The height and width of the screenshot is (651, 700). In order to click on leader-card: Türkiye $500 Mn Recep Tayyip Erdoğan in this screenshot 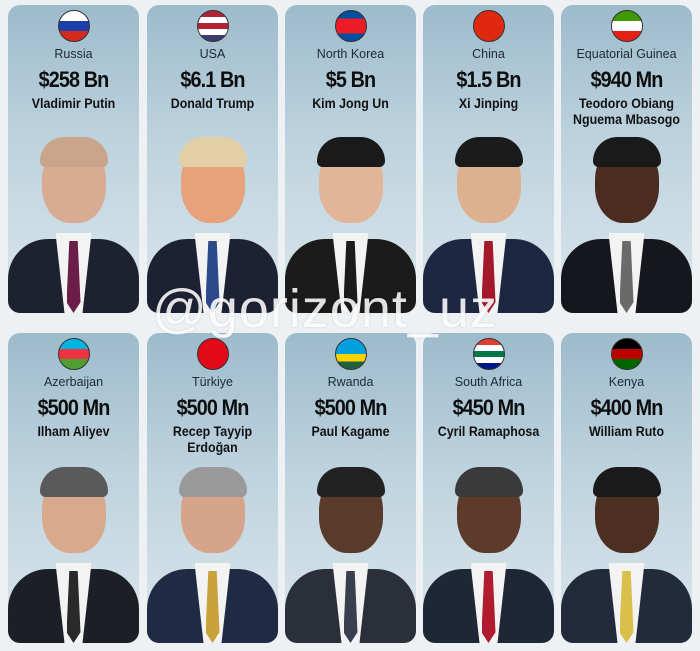, I will do `click(212, 488)`.